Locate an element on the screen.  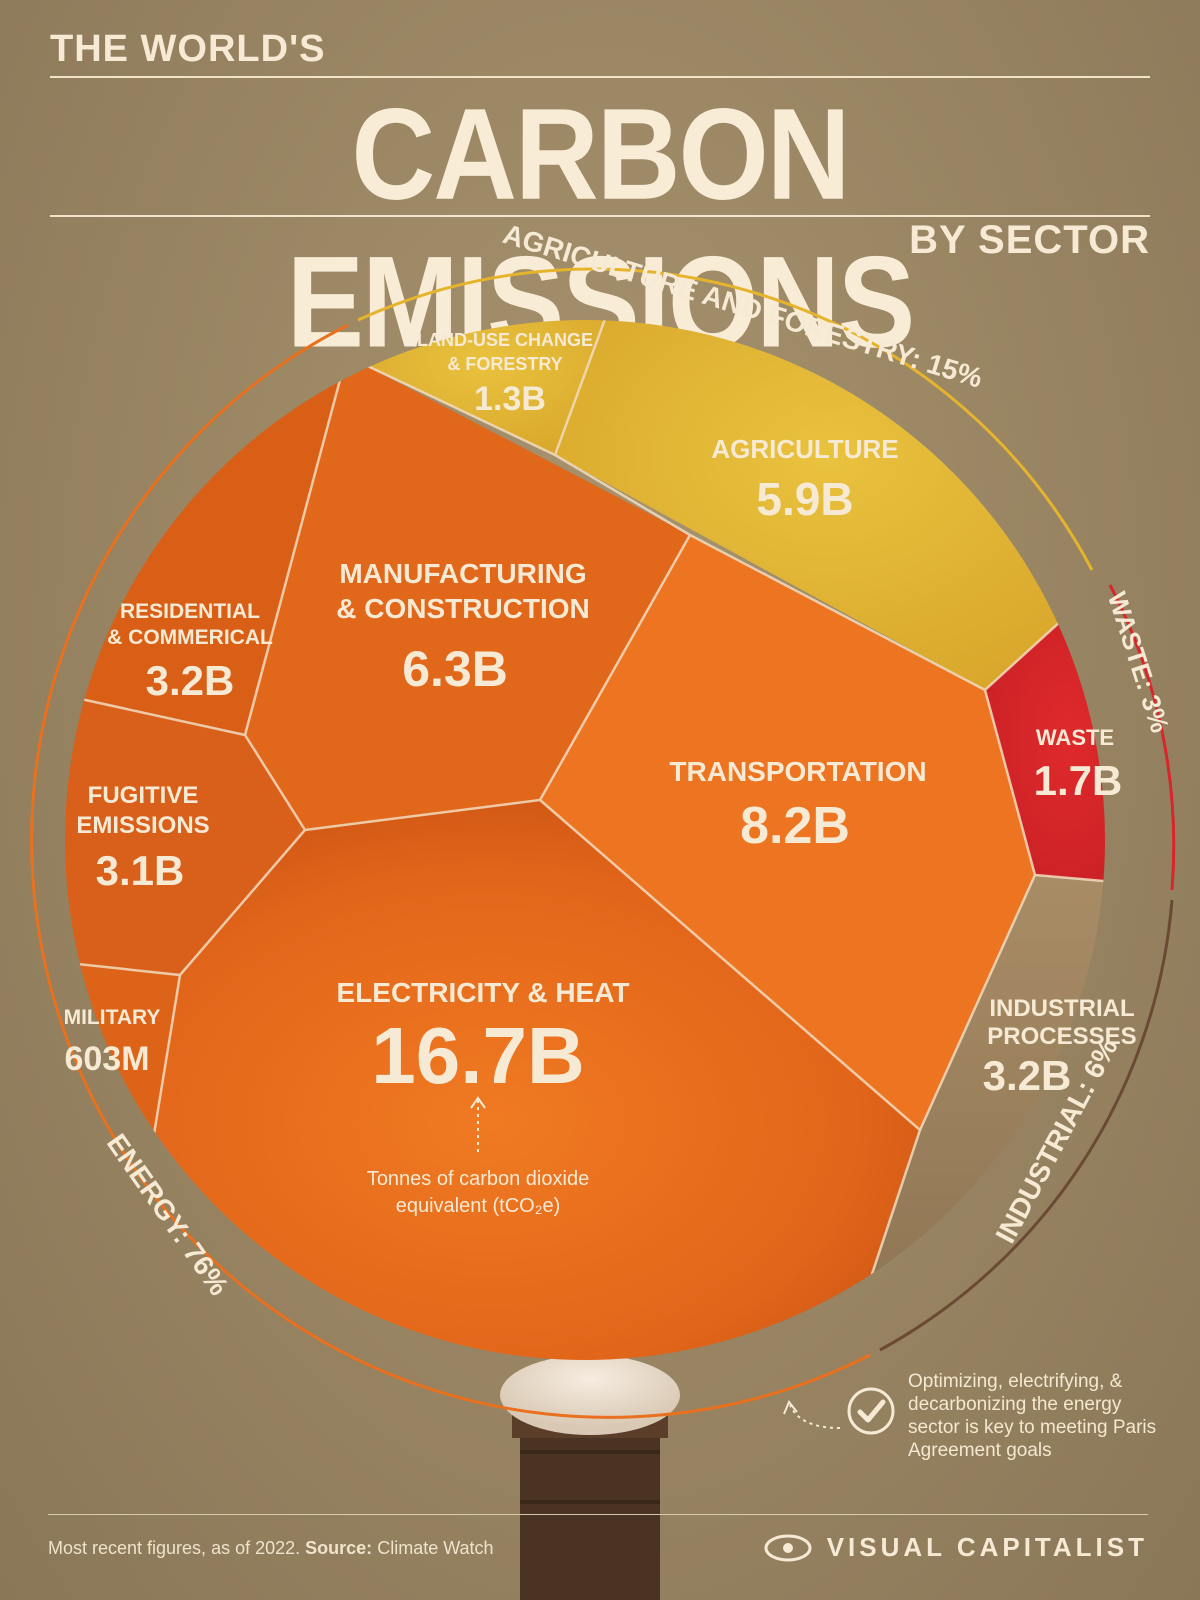
checkmark-icon is located at coordinates (871, 1411).